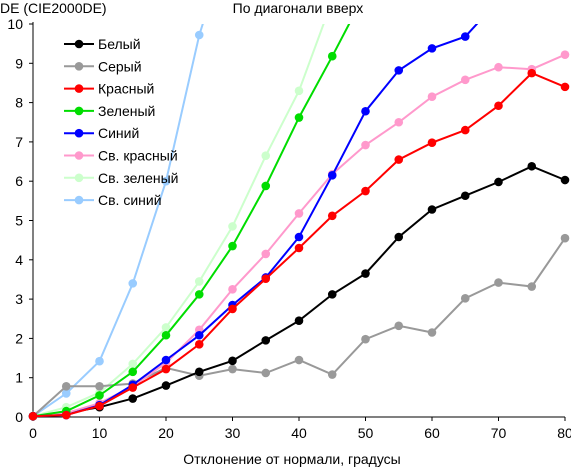 Image resolution: width=571 pixels, height=468 pixels. What do you see at coordinates (564, 433) in the screenshot?
I see `x-tick-label: 80` at bounding box center [564, 433].